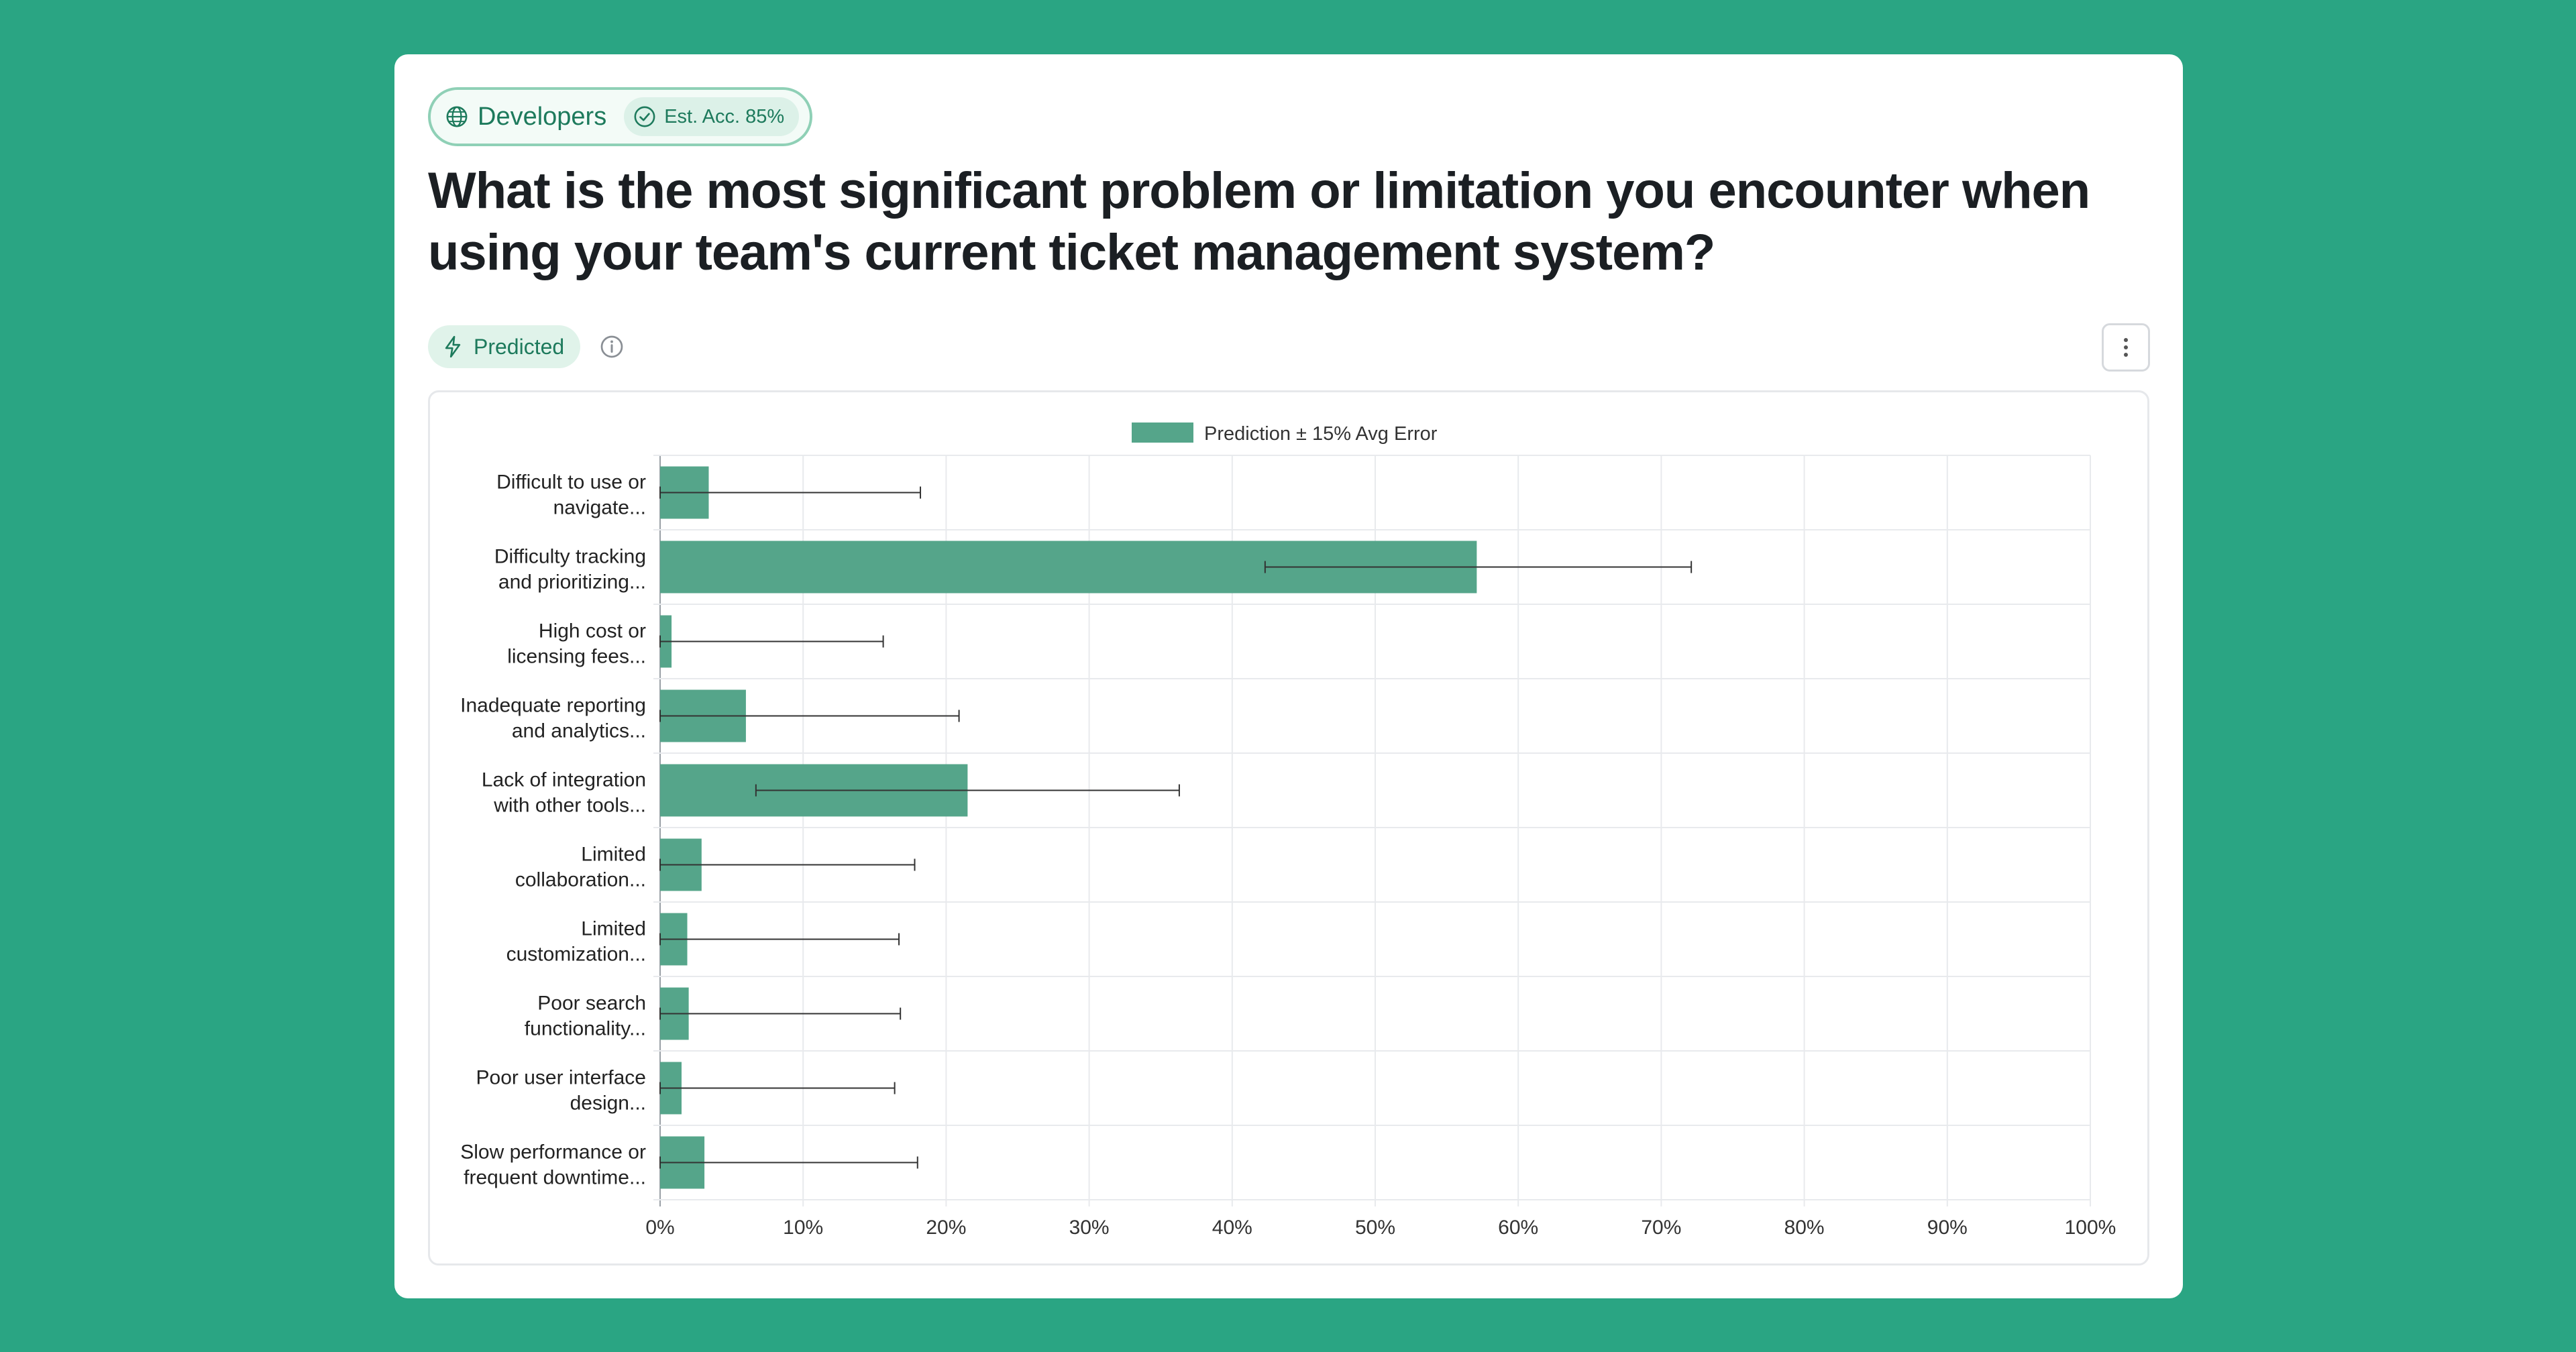 The height and width of the screenshot is (1352, 2576). What do you see at coordinates (1162, 432) in the screenshot?
I see `legend-swatch` at bounding box center [1162, 432].